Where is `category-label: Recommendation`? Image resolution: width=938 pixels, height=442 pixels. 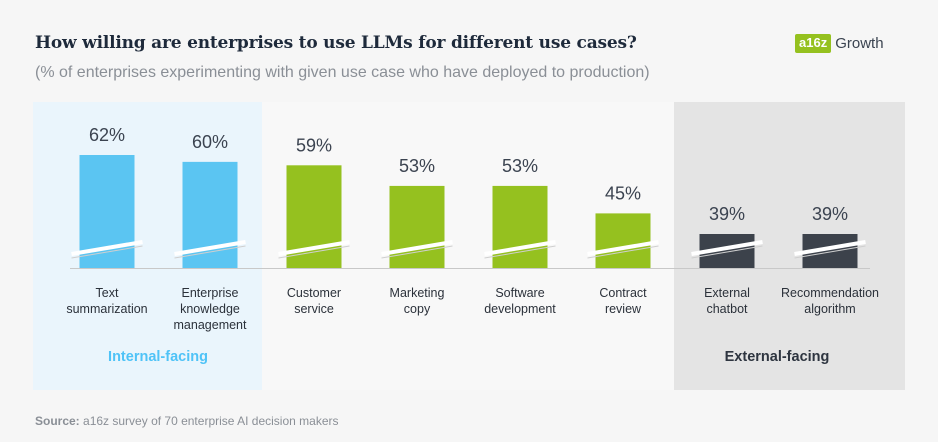 category-label: Recommendation is located at coordinates (830, 293).